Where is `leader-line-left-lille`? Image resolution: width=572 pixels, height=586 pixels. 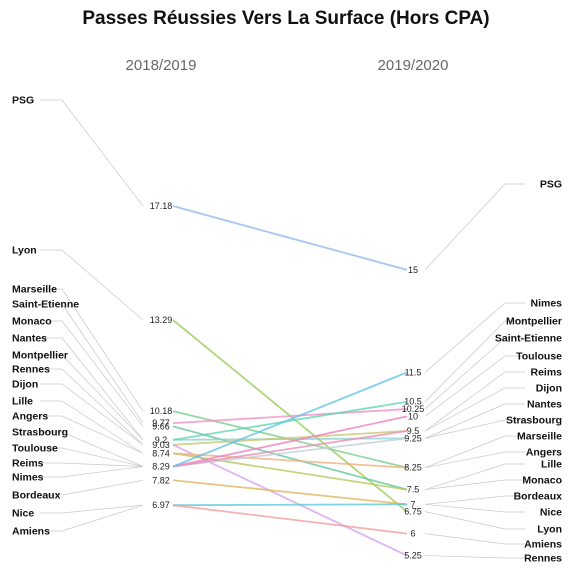
leader-line-left-lille is located at coordinates (92, 427).